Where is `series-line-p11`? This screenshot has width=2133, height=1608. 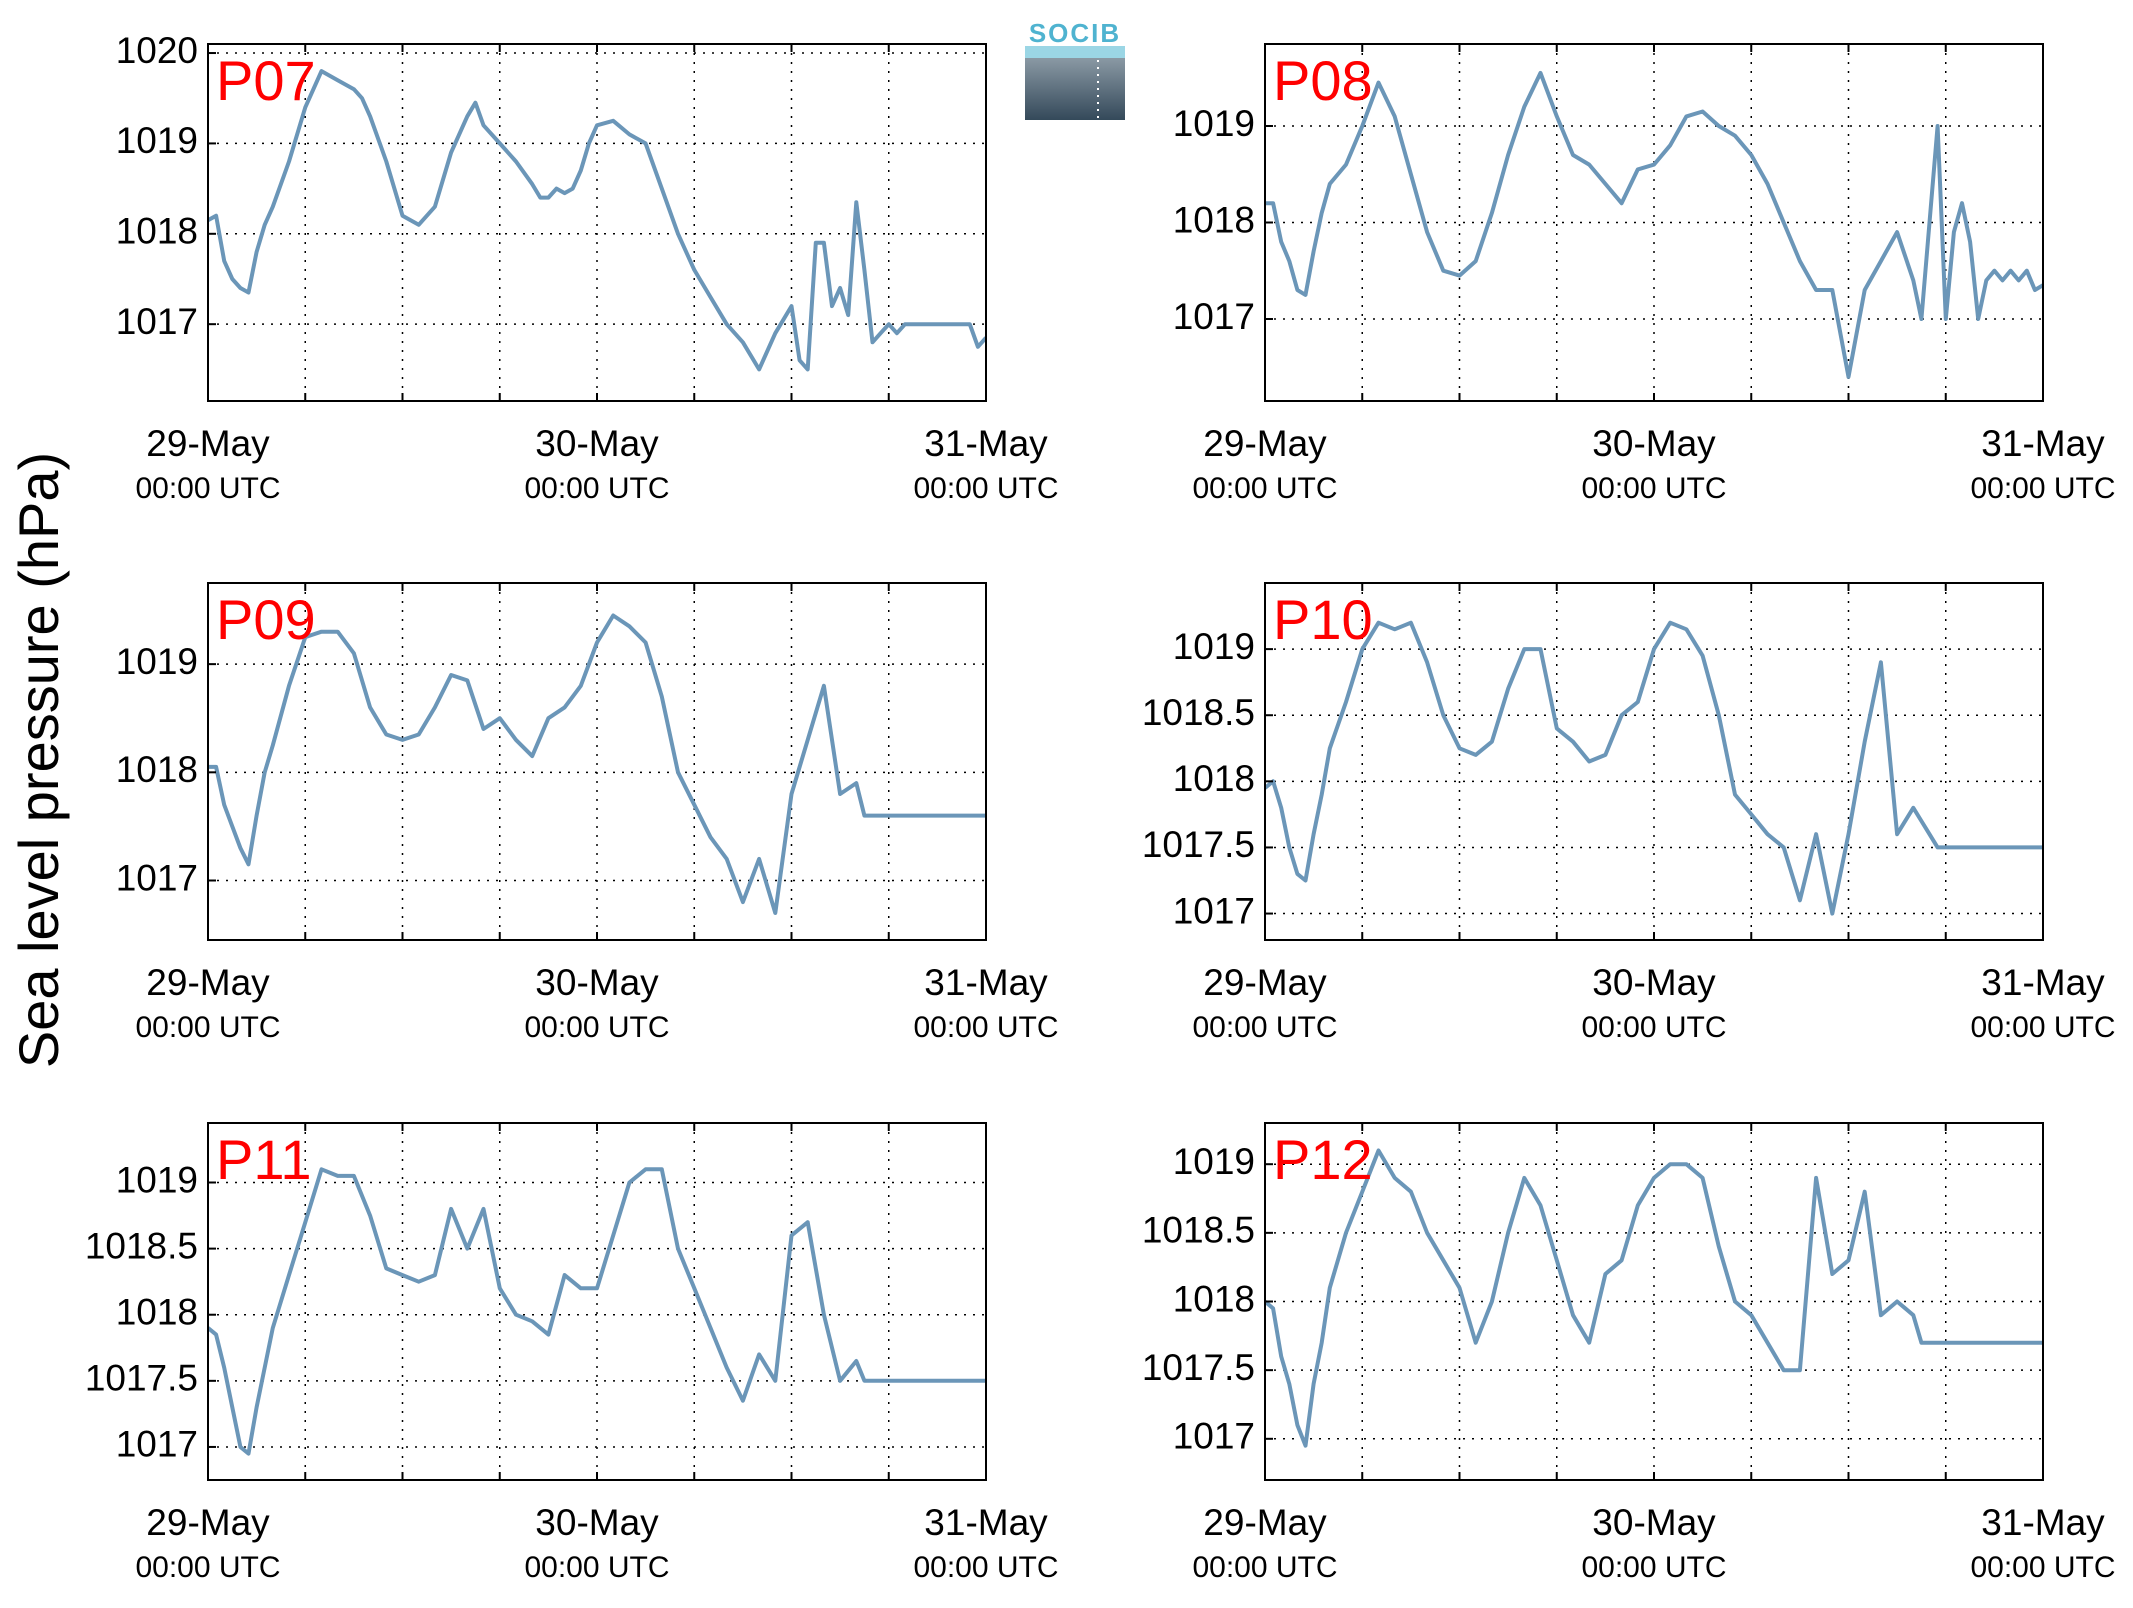 series-line-p11 is located at coordinates (597, 1311).